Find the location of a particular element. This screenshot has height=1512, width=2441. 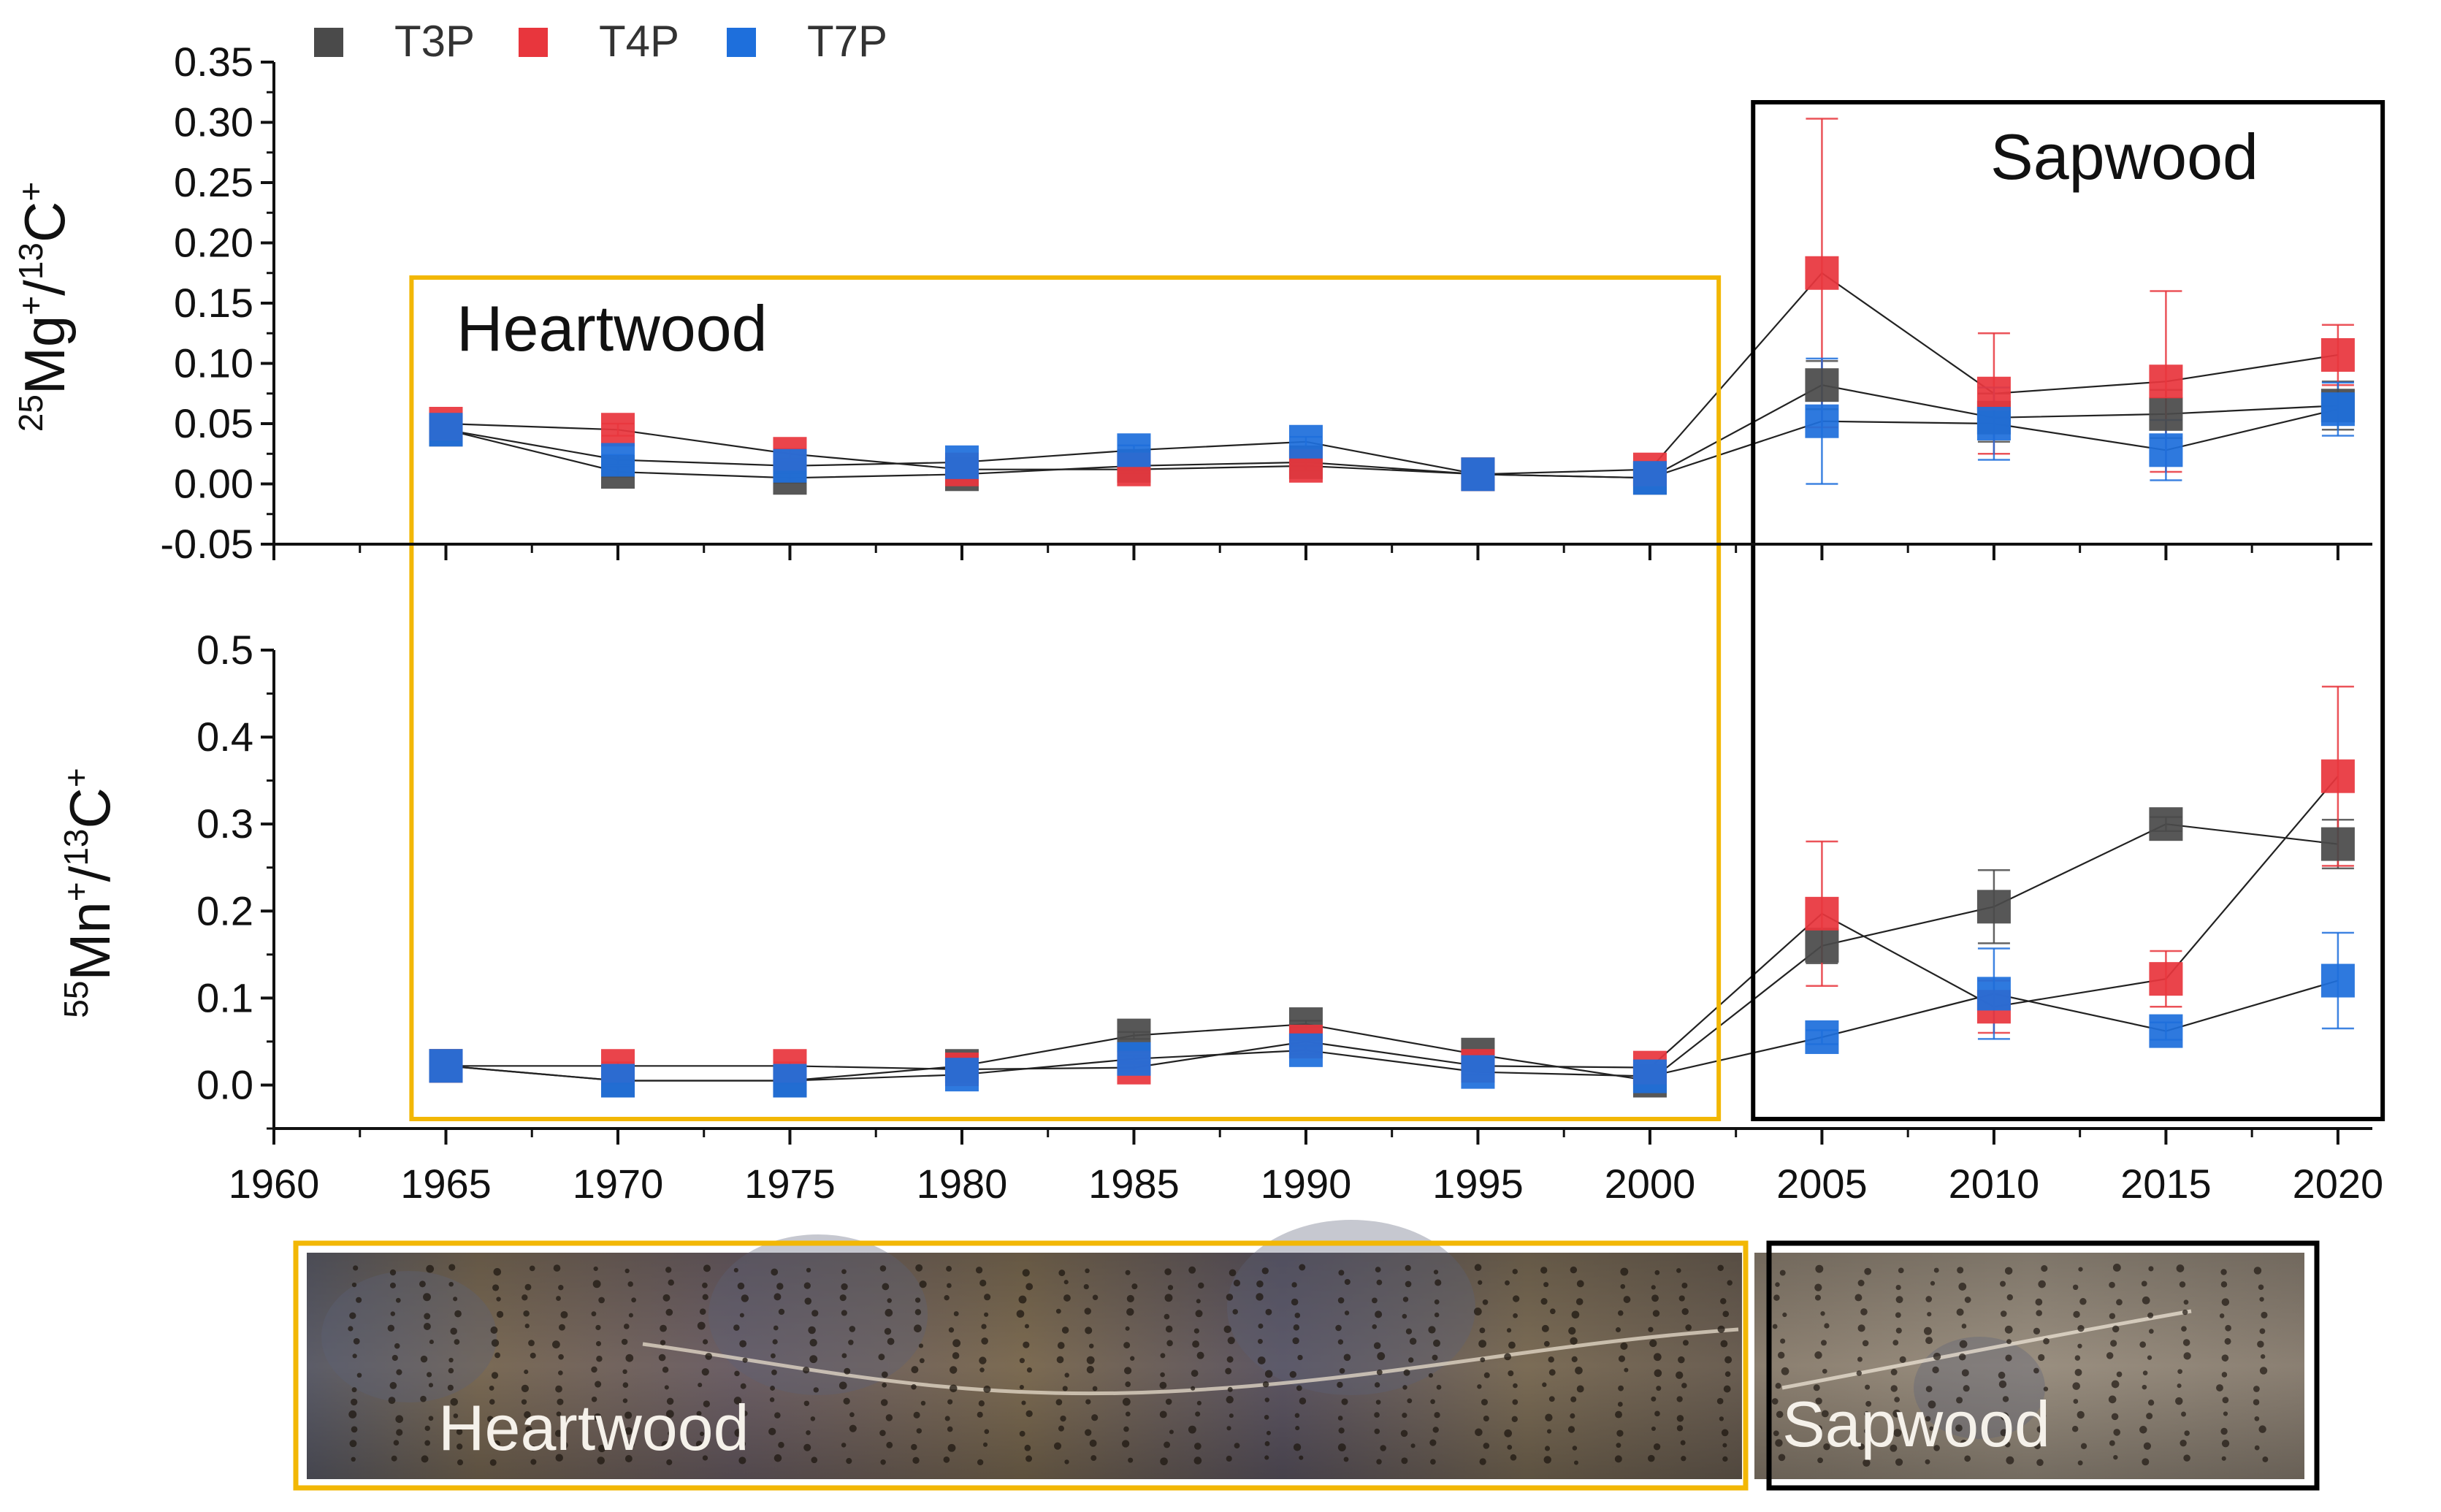

y-axis-title-part: 13 is located at coordinates (31, 261).